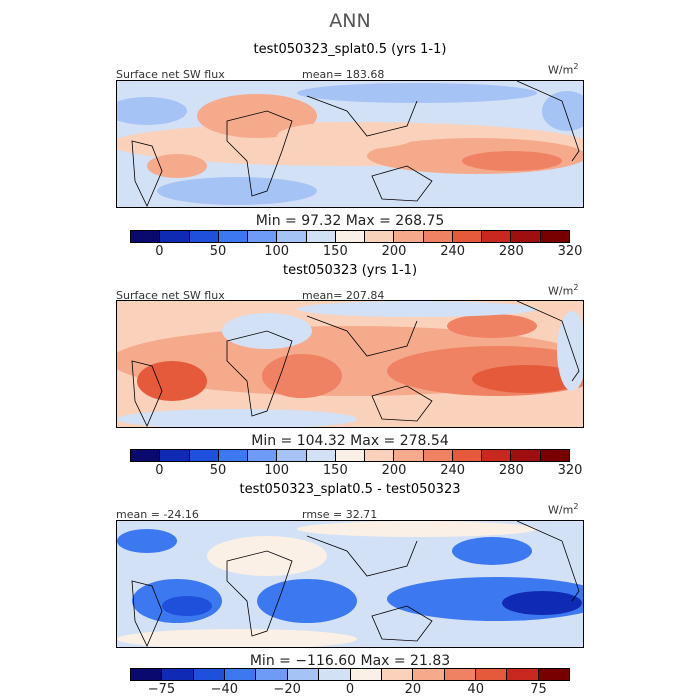  Describe the element at coordinates (218, 470) in the screenshot. I see `colorbar-tick-label: 50` at that location.